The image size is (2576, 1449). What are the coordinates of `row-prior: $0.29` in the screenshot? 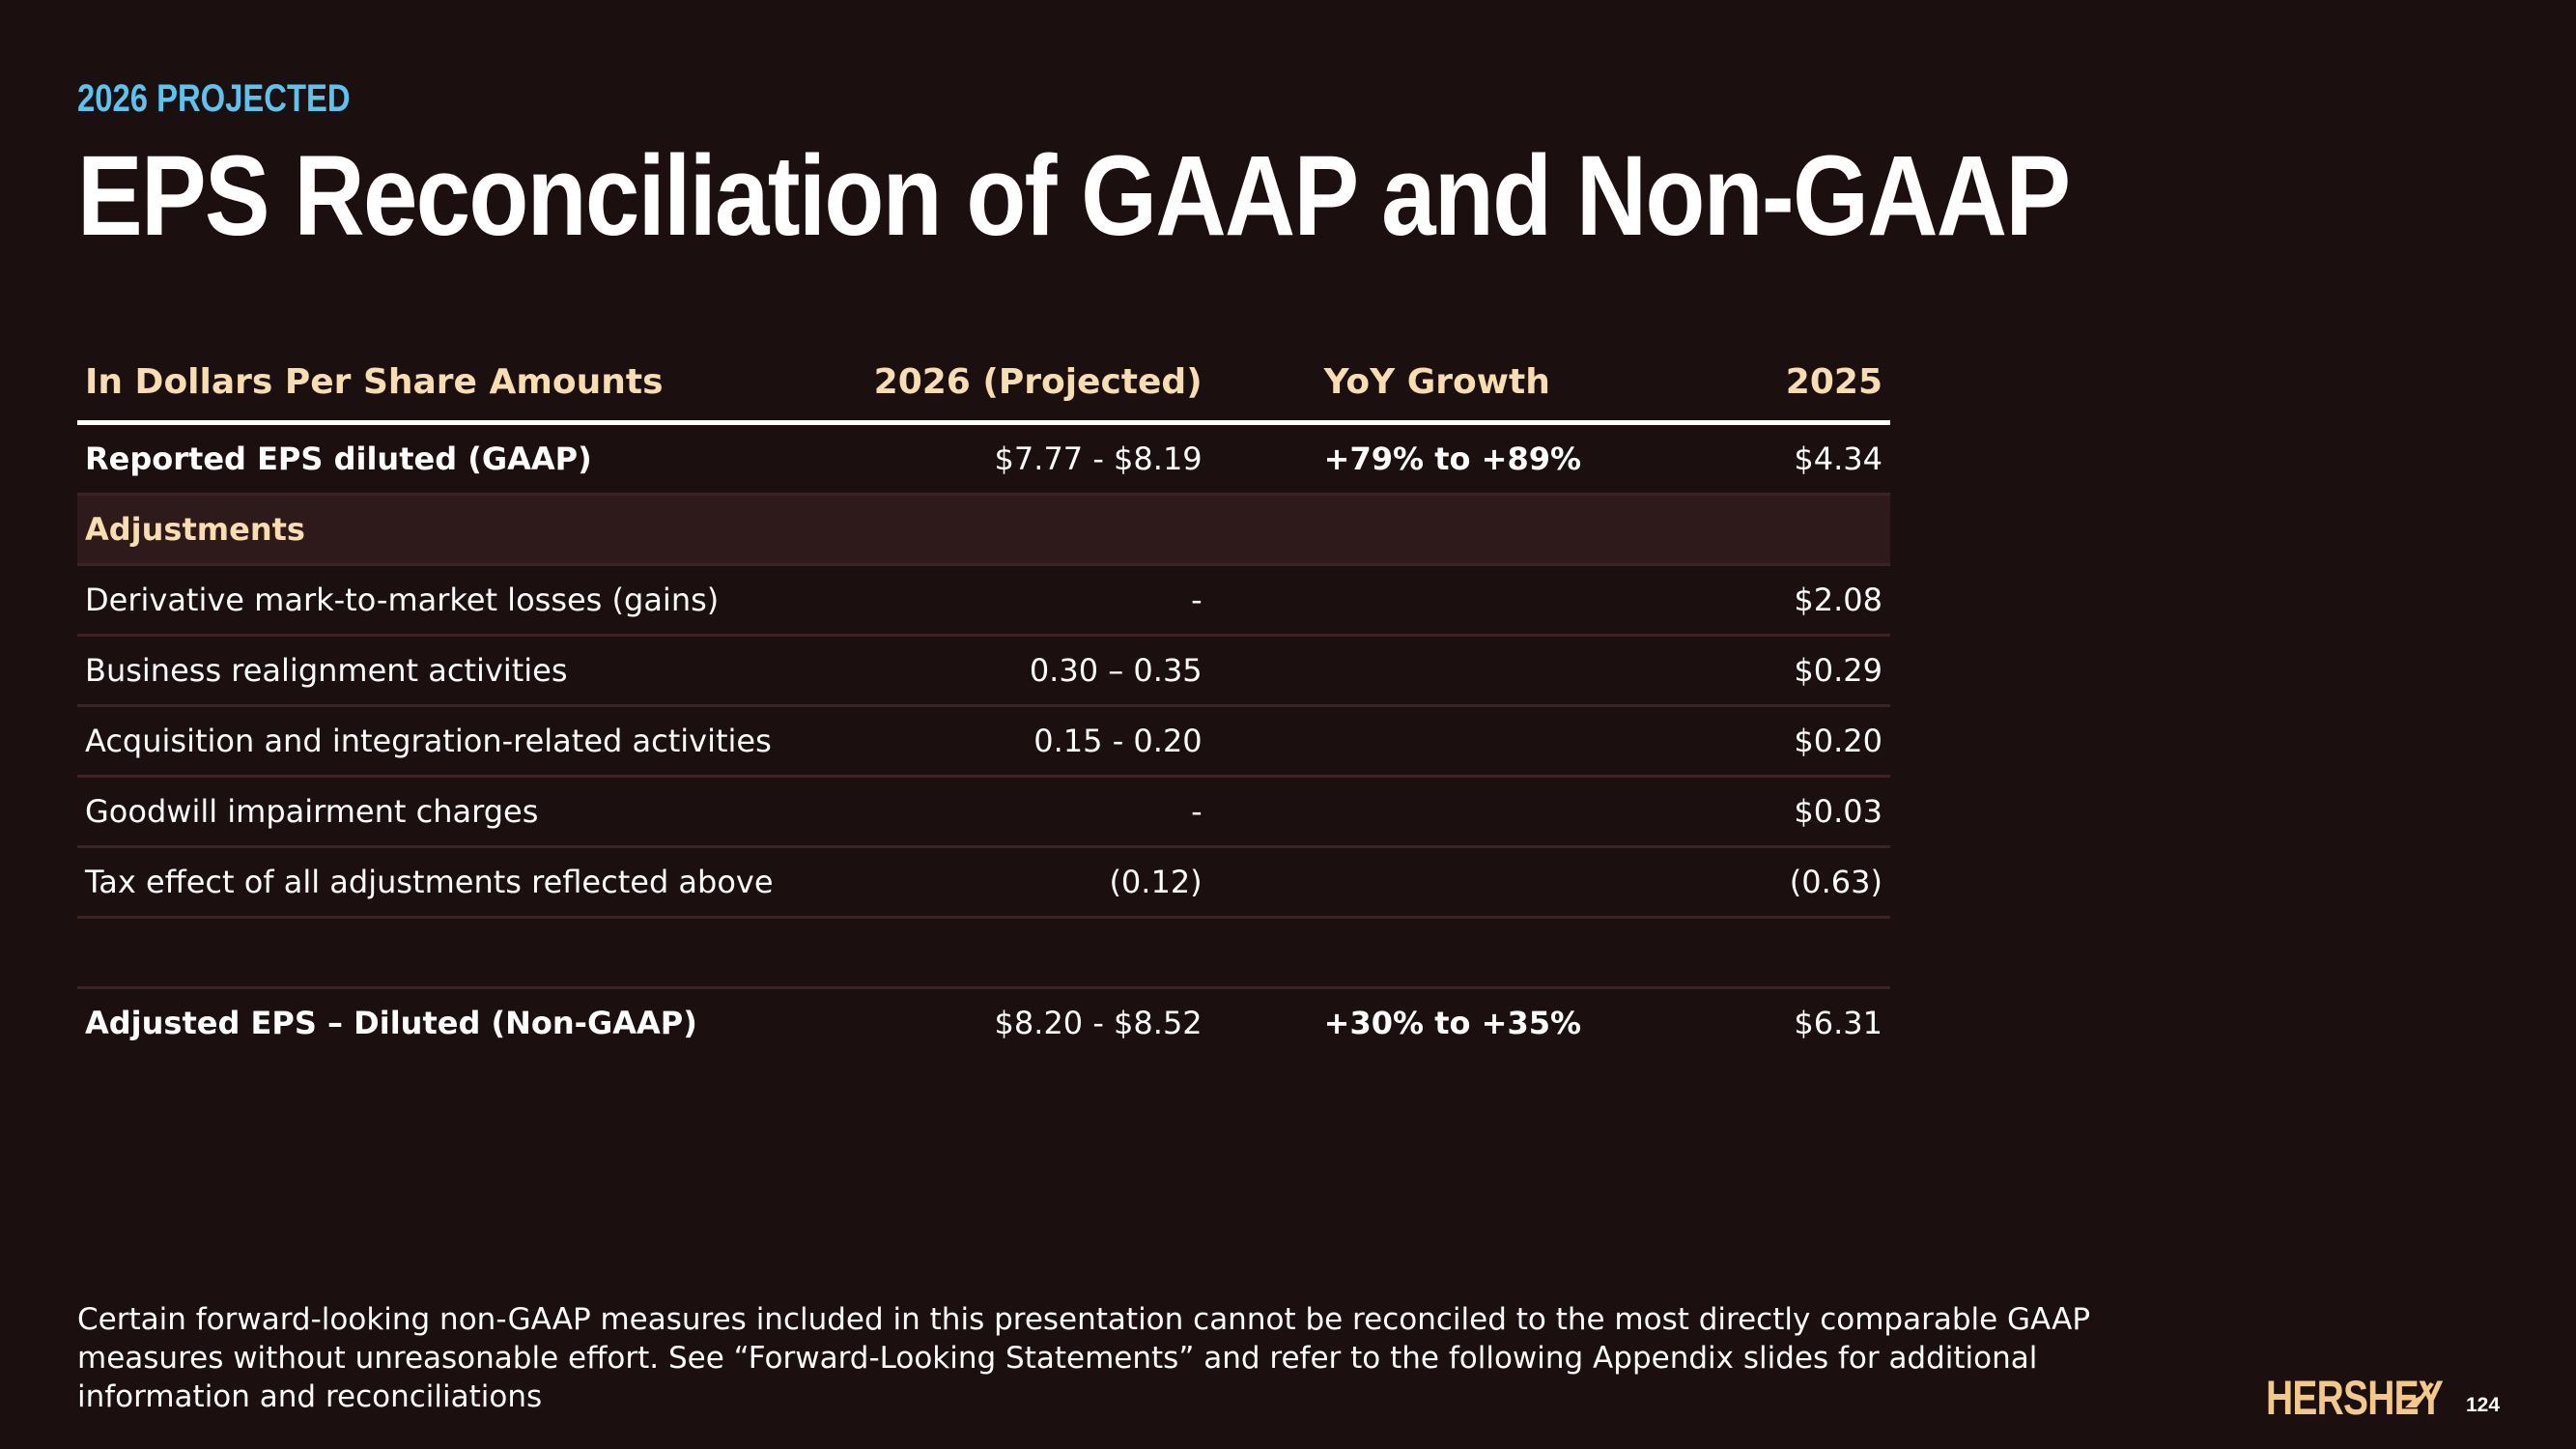 It's located at (1769, 671).